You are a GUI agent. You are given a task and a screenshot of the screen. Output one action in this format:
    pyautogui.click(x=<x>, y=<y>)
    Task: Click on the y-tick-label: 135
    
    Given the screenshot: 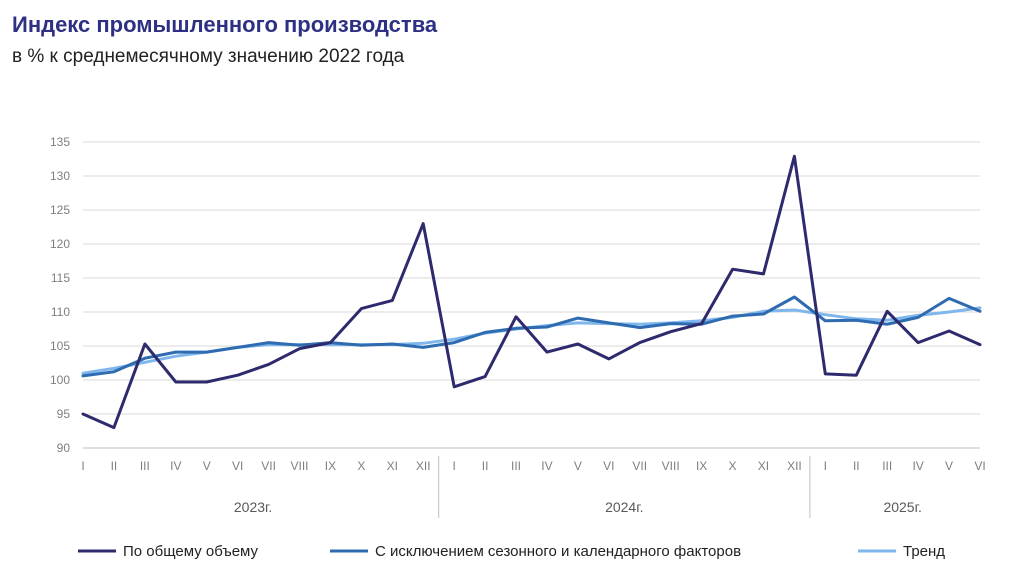 What is the action you would take?
    pyautogui.click(x=60, y=142)
    